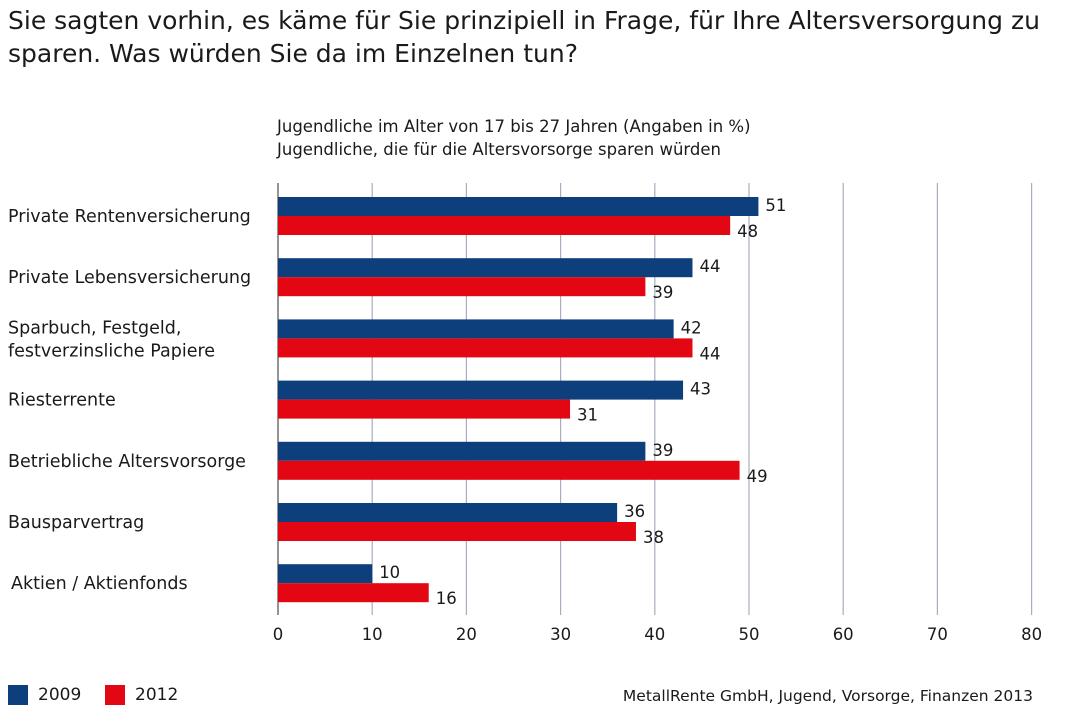  What do you see at coordinates (99, 584) in the screenshot?
I see `category-label-7: Aktien / Aktienfonds` at bounding box center [99, 584].